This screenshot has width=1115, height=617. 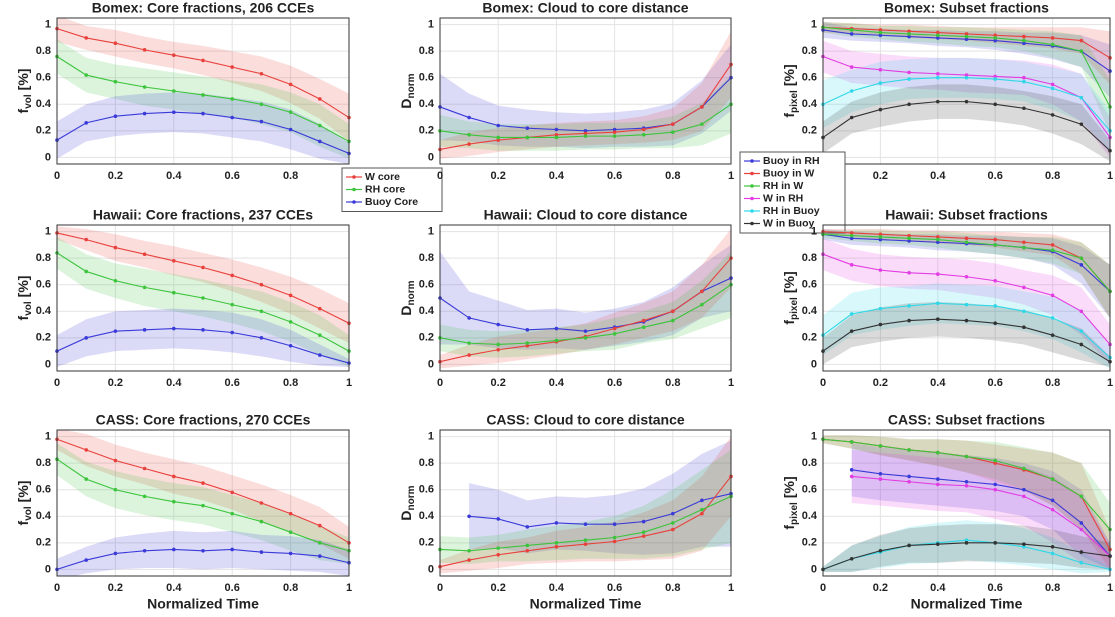 What do you see at coordinates (880, 383) in the screenshot?
I see `x-tick-label: 0.2` at bounding box center [880, 383].